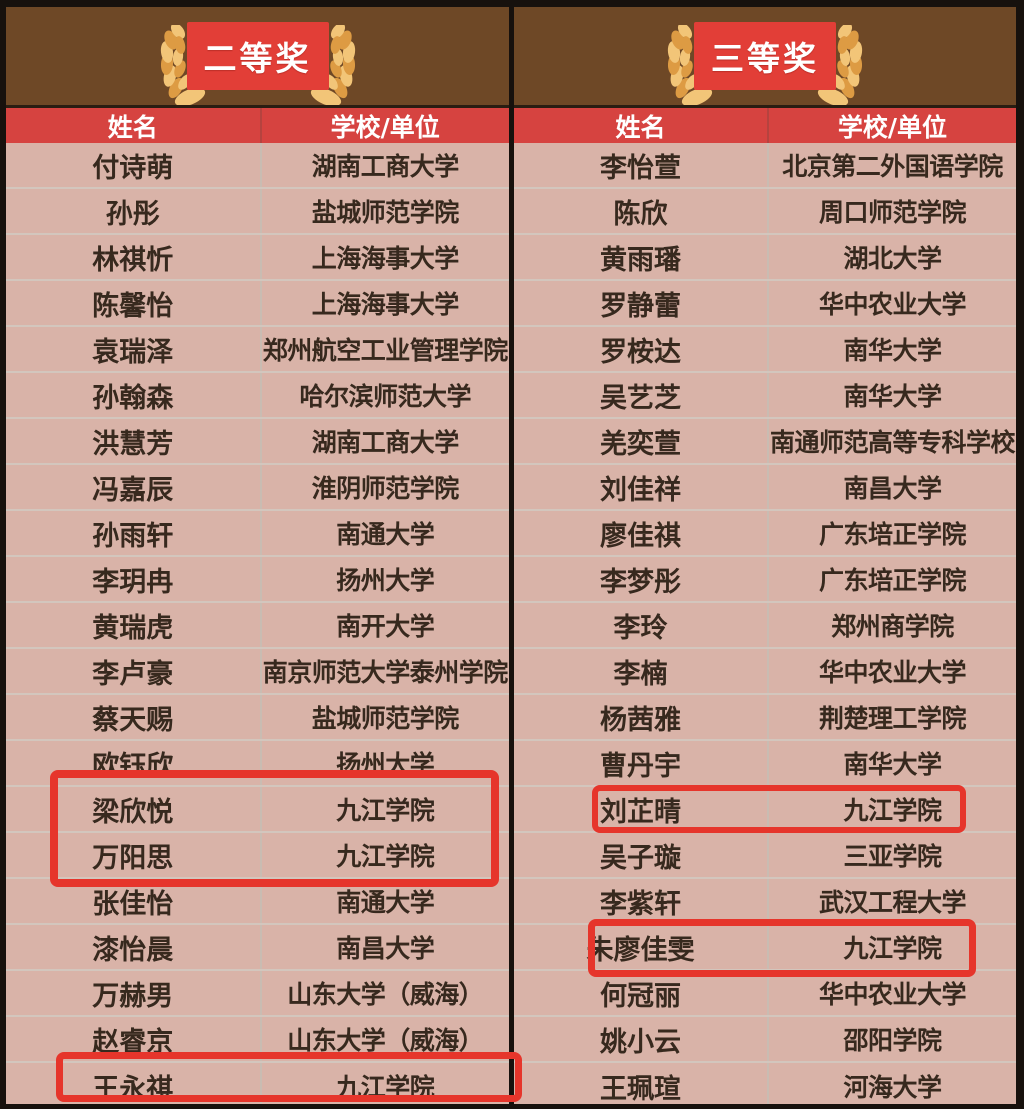  I want to click on award-badge: 二等奖, so click(257, 56).